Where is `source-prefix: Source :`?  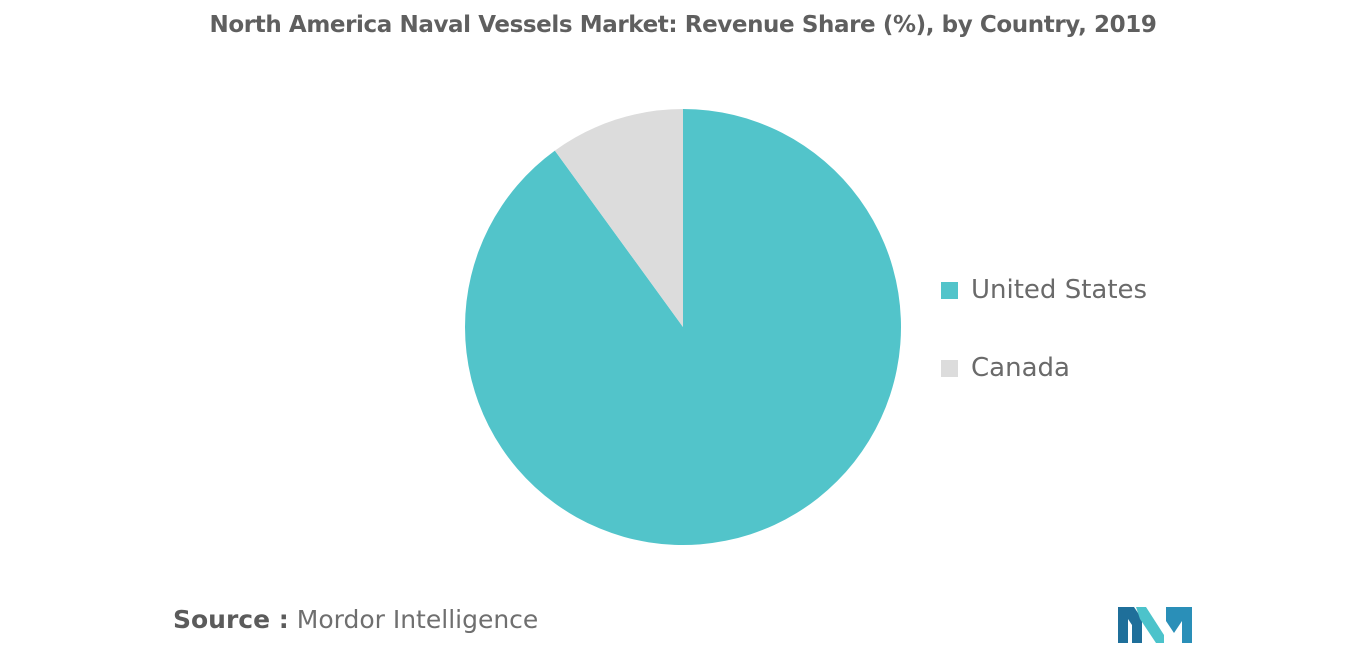 source-prefix: Source : is located at coordinates (231, 619).